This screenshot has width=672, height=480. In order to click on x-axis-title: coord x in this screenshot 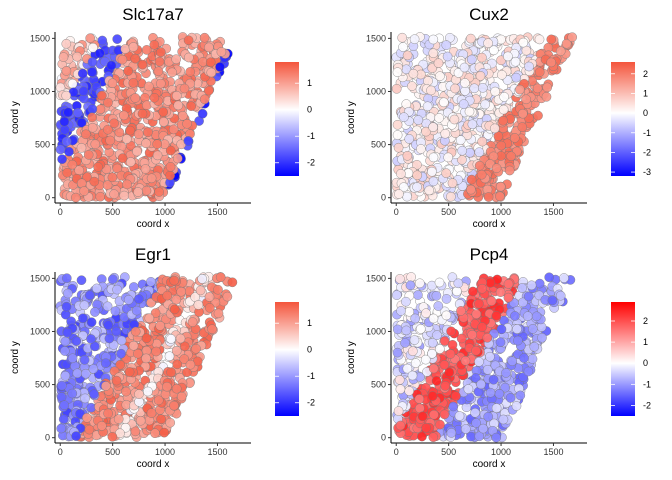, I will do `click(489, 464)`.